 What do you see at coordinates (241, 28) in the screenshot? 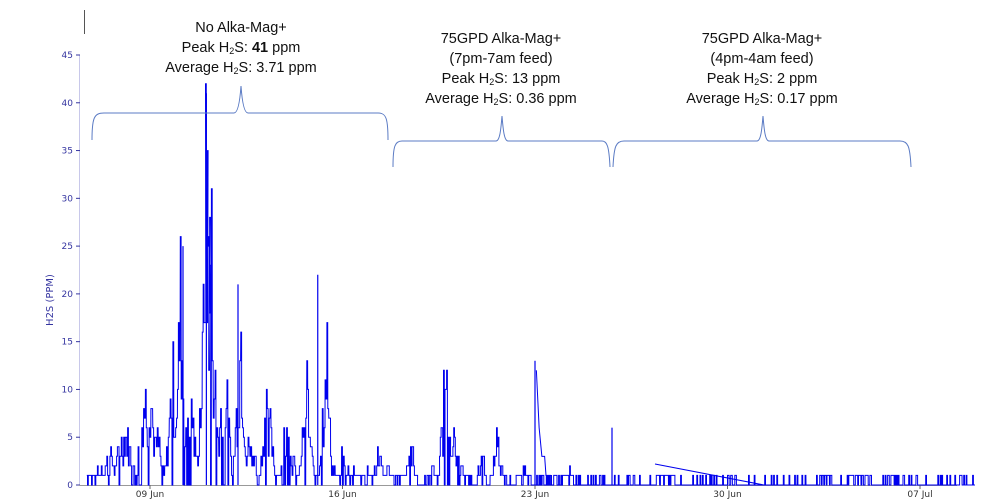
I see `annotation-title: No Alka-Mag+` at bounding box center [241, 28].